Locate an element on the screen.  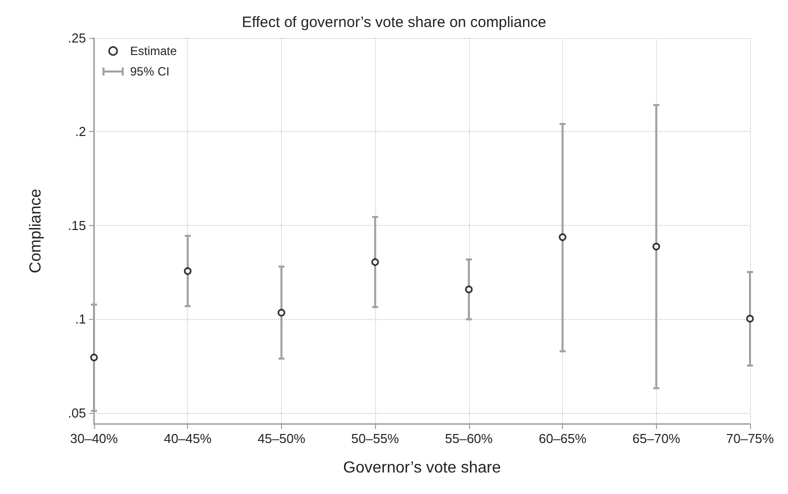
x-axis-title: Governor’s vote share is located at coordinates (422, 468).